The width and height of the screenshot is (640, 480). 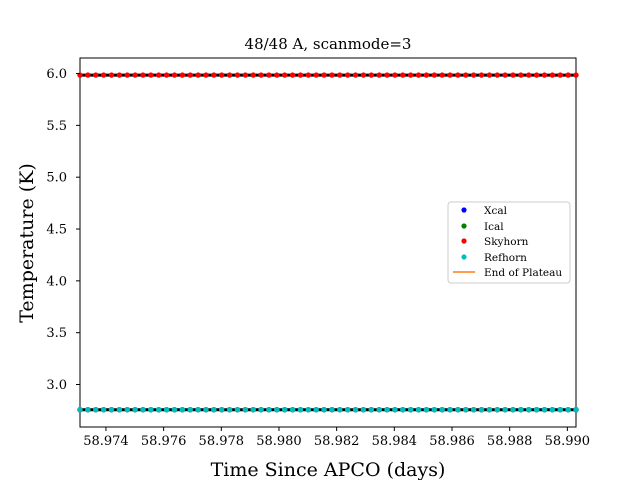 What do you see at coordinates (27, 243) in the screenshot?
I see `y-axis-label: Temperature (K)` at bounding box center [27, 243].